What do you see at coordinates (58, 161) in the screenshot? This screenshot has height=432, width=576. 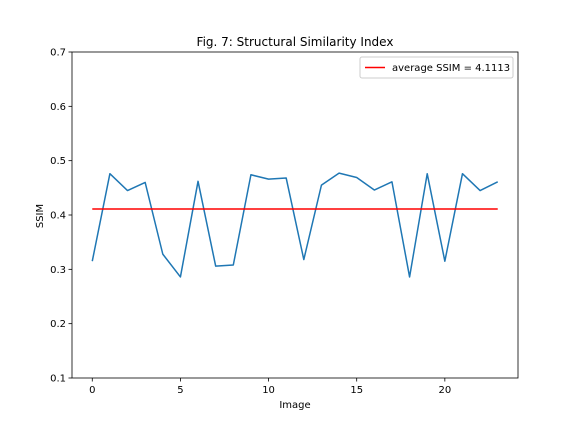 I see `y-tick-label: 0.5` at bounding box center [58, 161].